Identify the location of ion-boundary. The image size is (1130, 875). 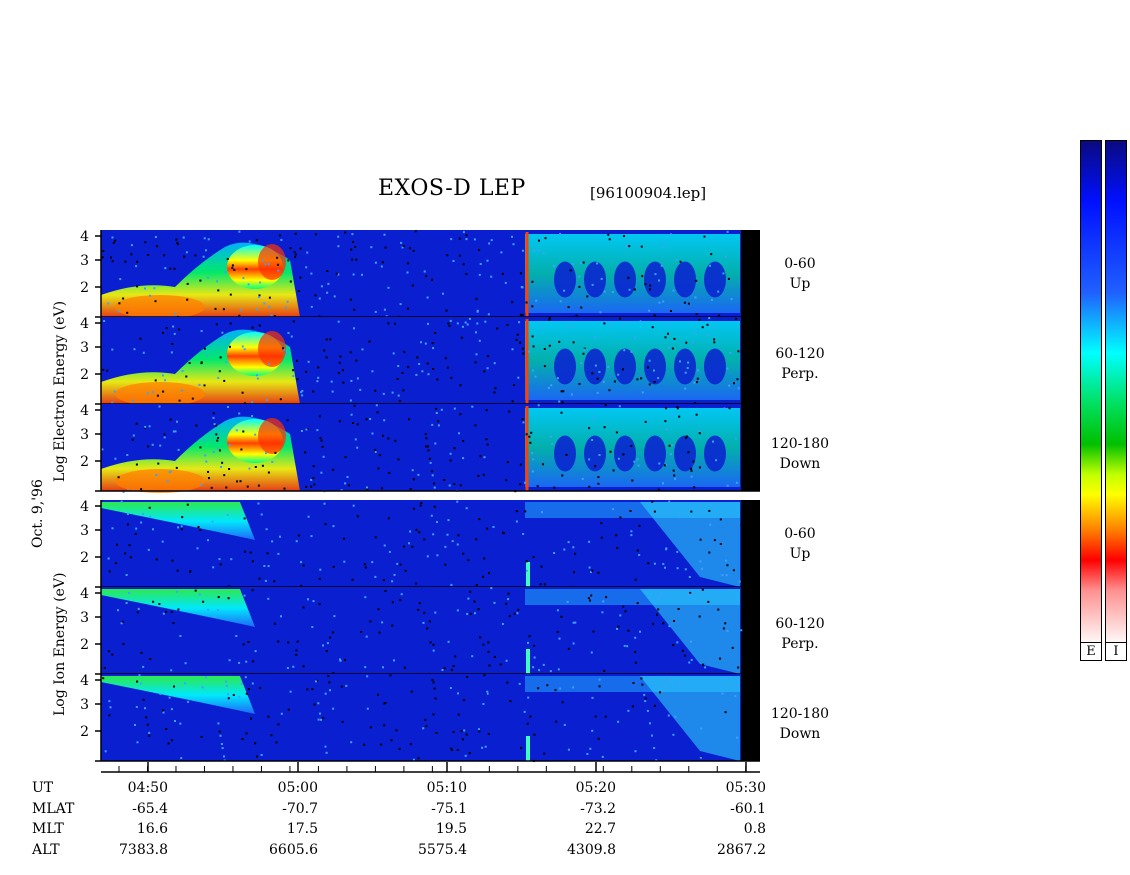
(528, 748).